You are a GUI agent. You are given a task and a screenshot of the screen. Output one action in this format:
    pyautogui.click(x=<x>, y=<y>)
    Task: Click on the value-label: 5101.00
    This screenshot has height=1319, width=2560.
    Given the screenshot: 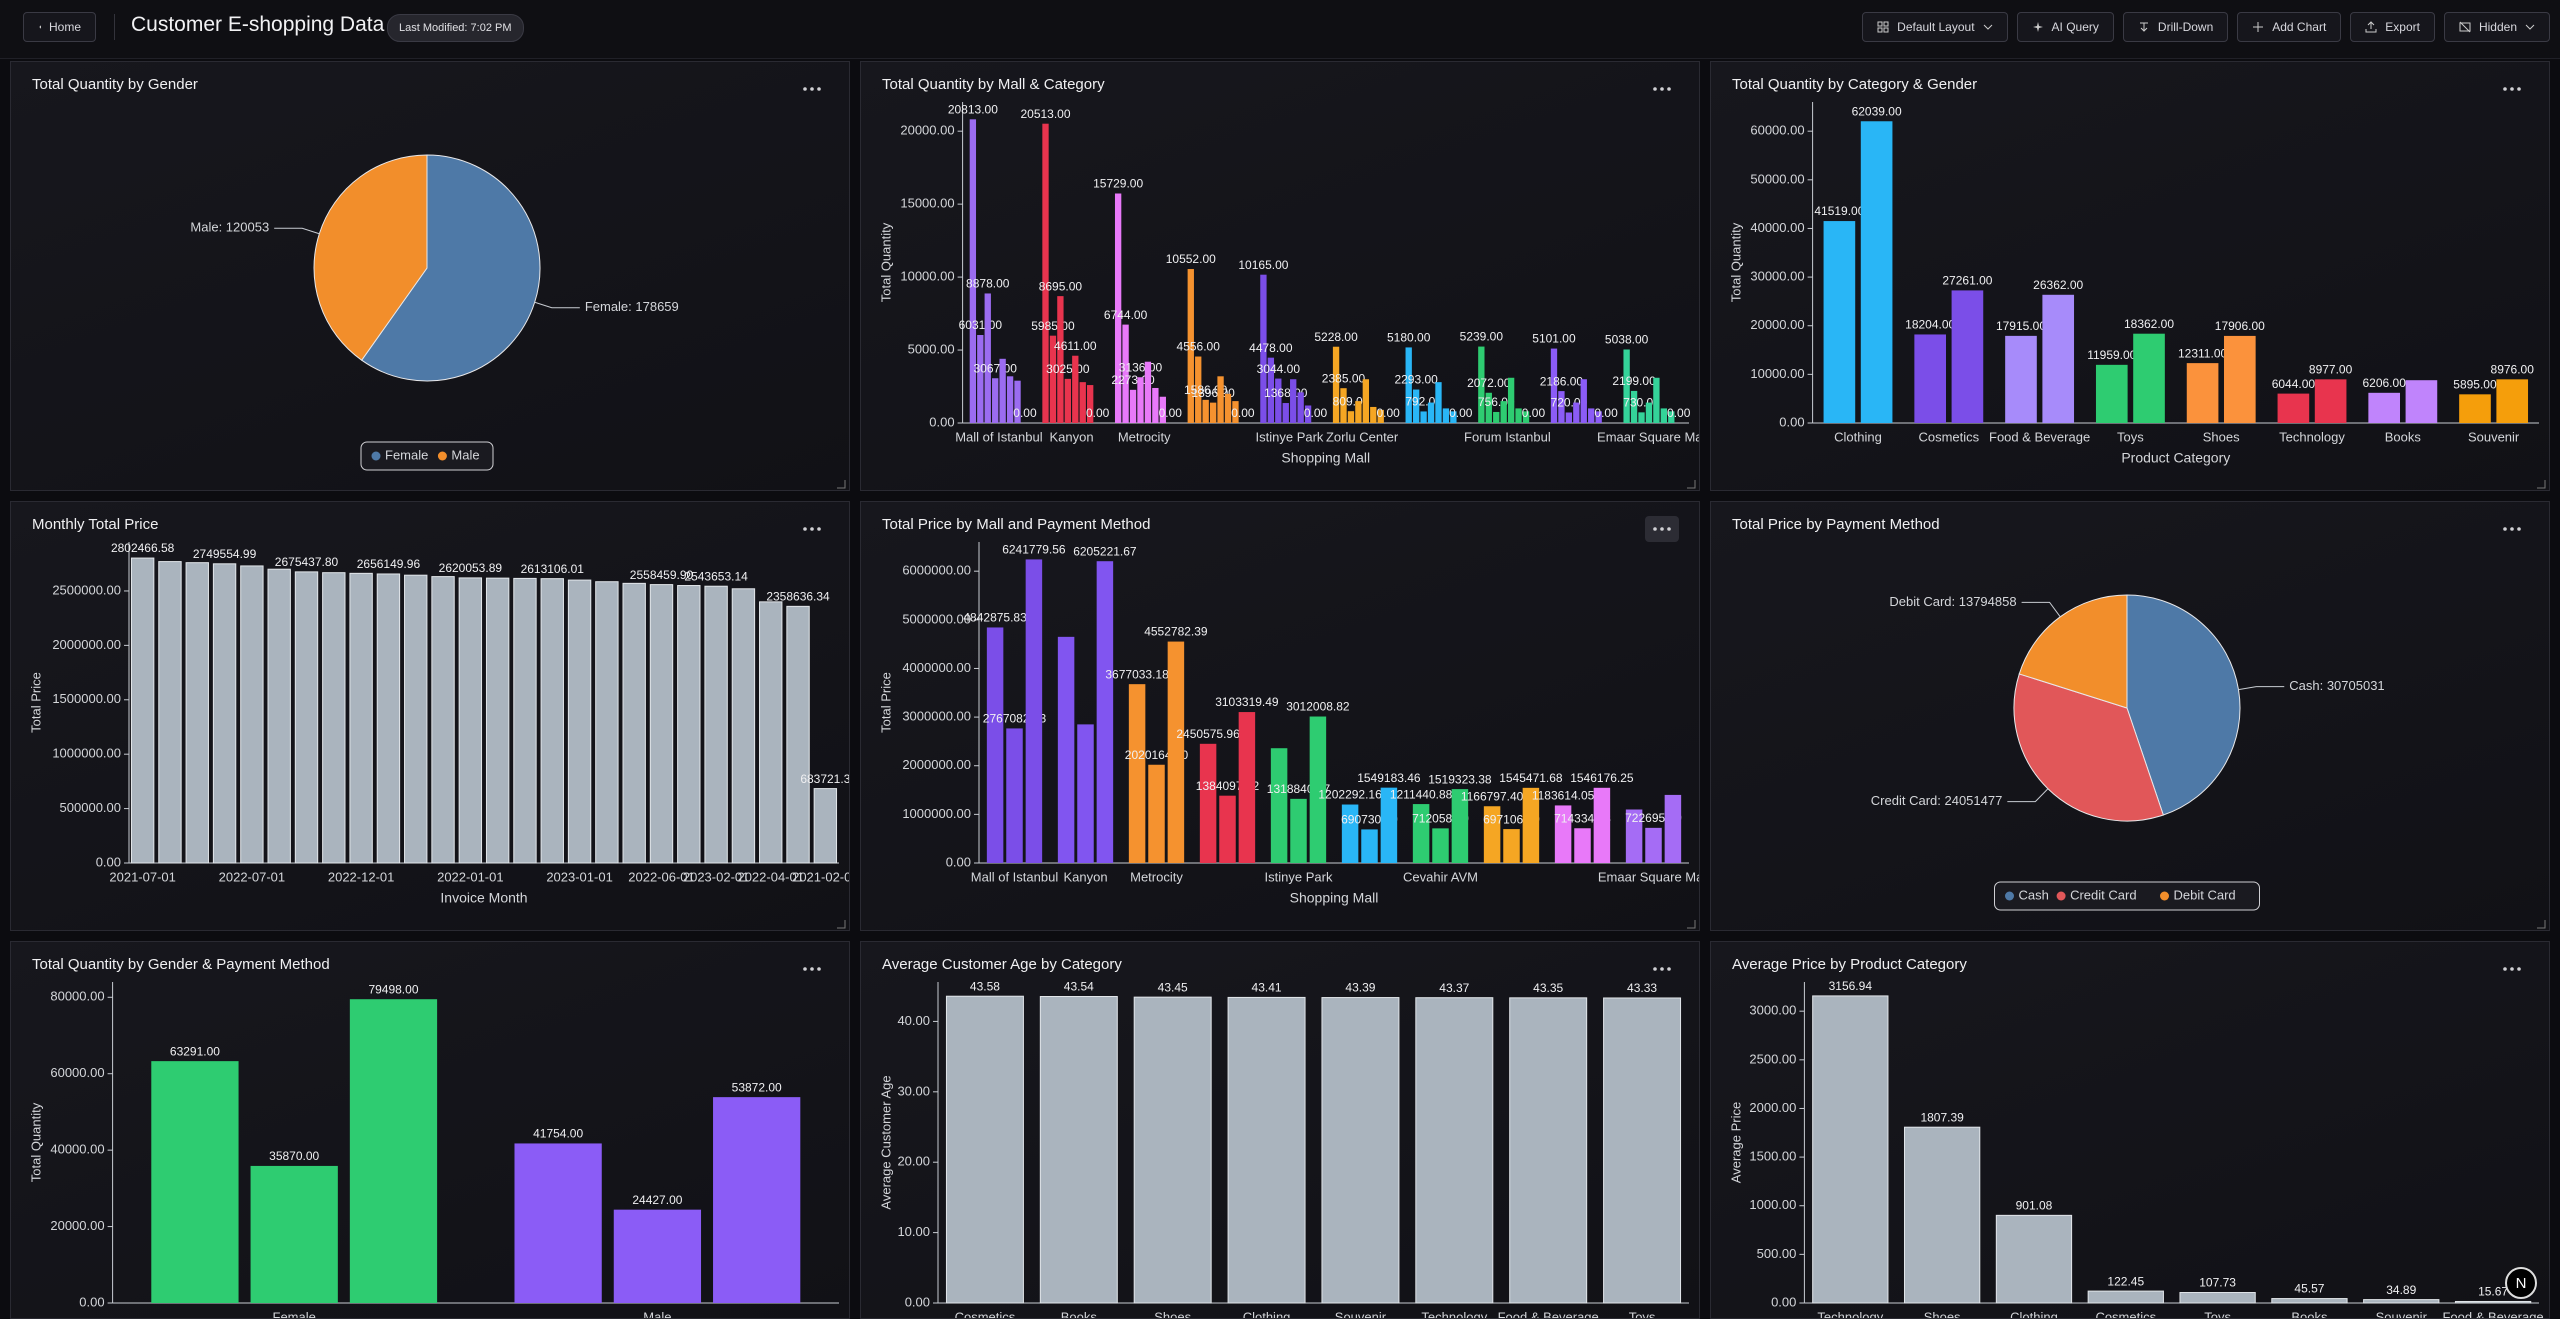 What is the action you would take?
    pyautogui.click(x=1554, y=339)
    